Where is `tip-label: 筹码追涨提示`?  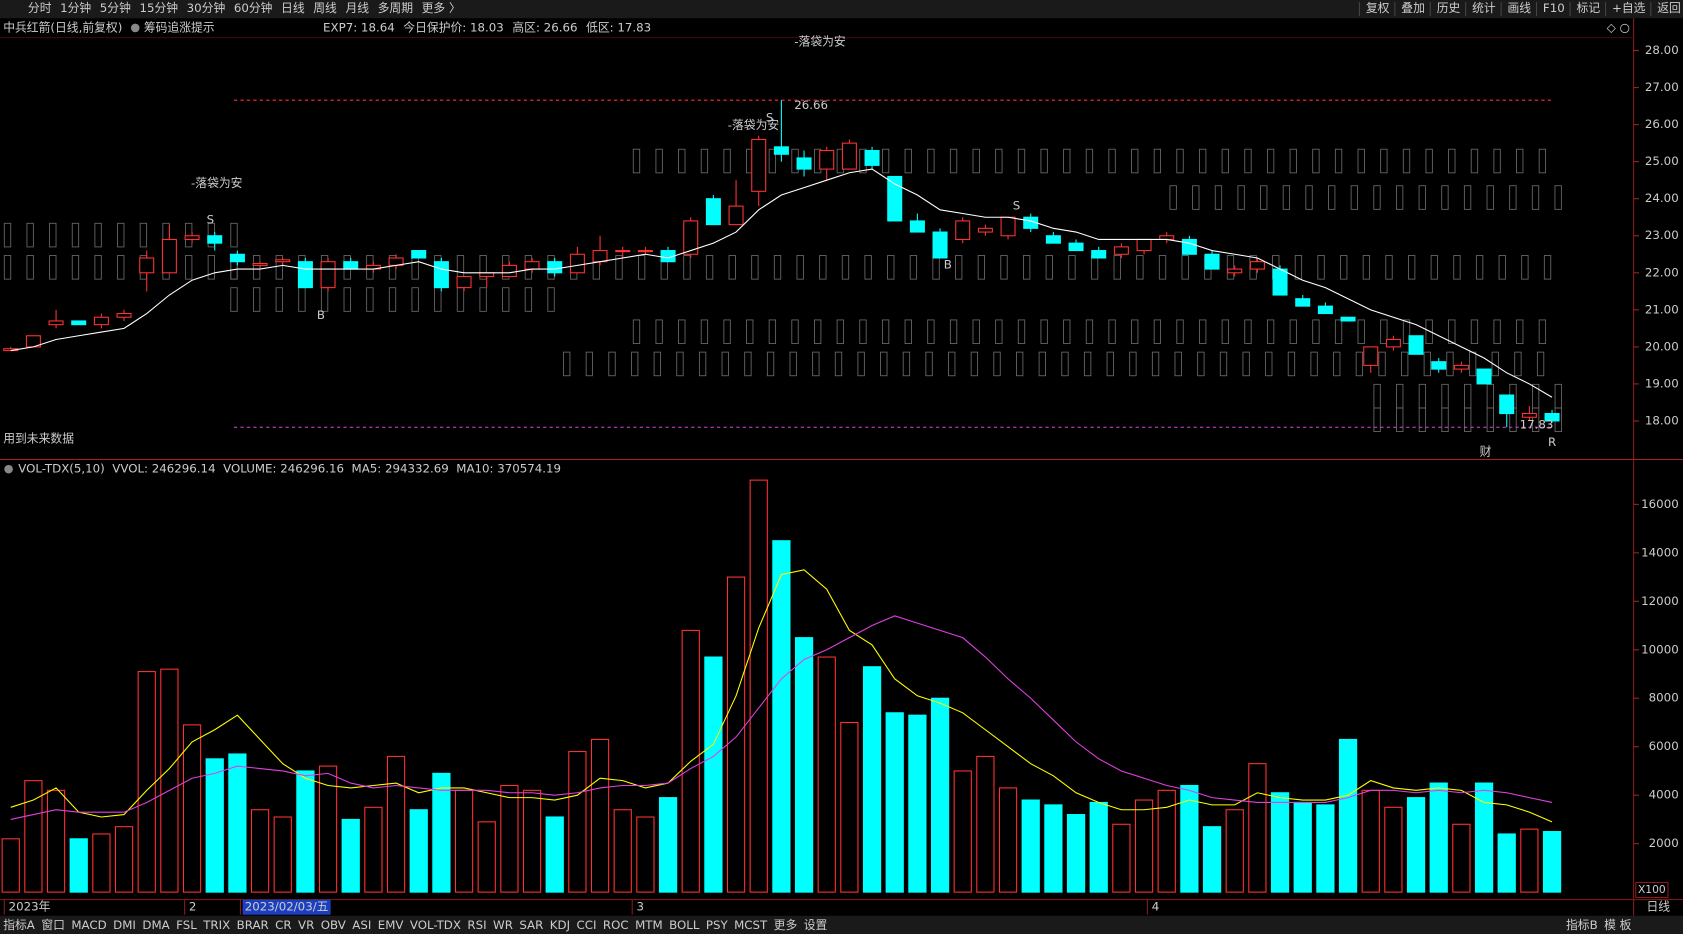
tip-label: 筹码追涨提示 is located at coordinates (179, 27).